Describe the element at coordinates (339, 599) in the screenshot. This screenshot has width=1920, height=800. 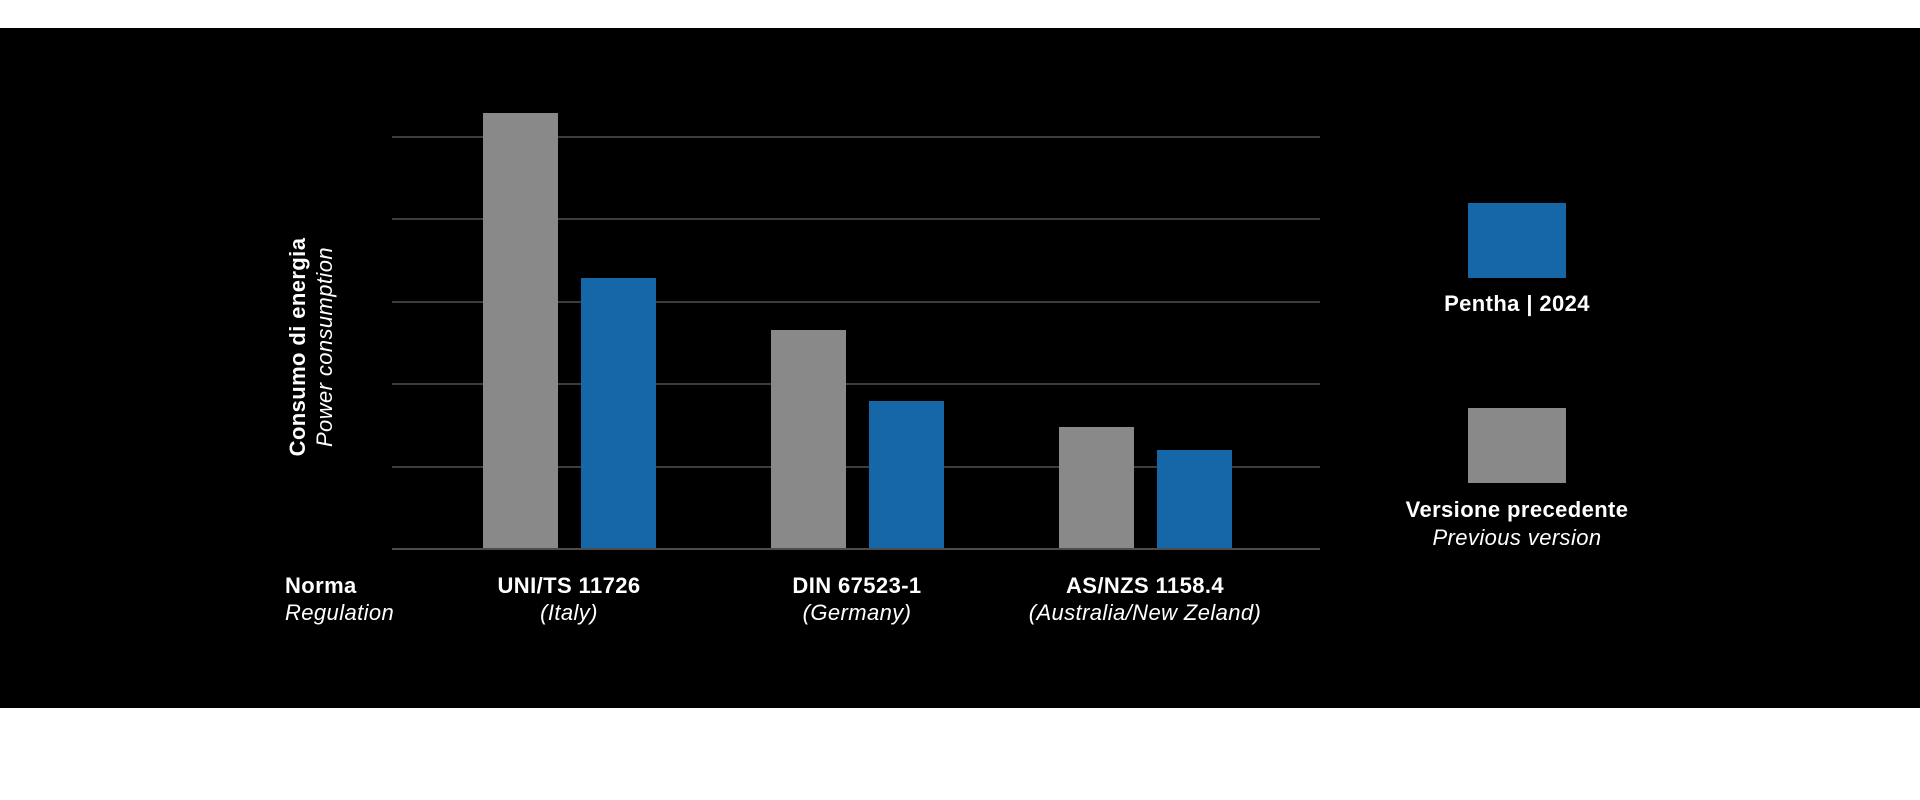
I see `x-axis-title: Norma Regulation` at that location.